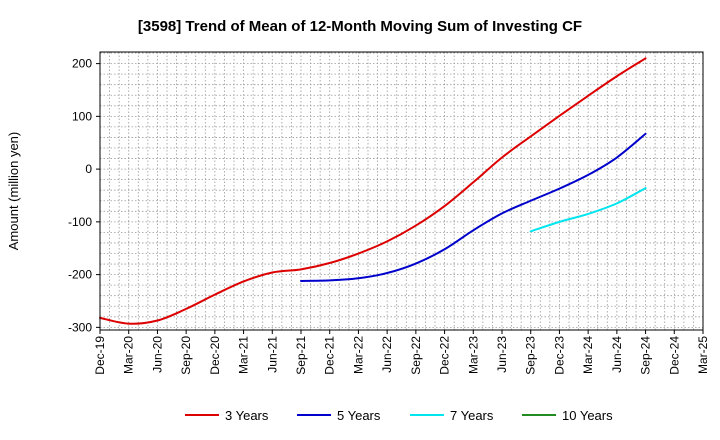 This screenshot has width=720, height=440. Describe the element at coordinates (531, 355) in the screenshot. I see `x-tick-label: Sep-23` at that location.